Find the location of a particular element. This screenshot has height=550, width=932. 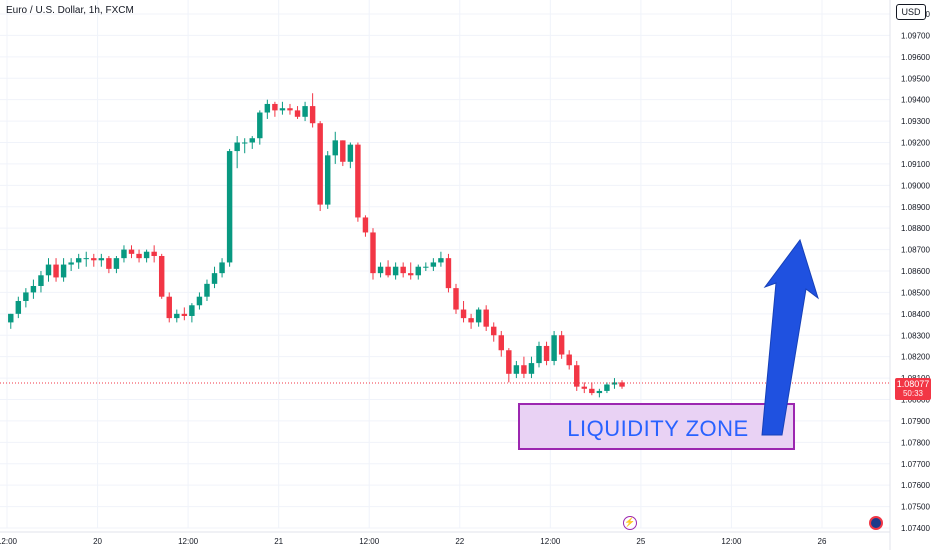

y-tick-label: 1.08600 is located at coordinates (915, 271).